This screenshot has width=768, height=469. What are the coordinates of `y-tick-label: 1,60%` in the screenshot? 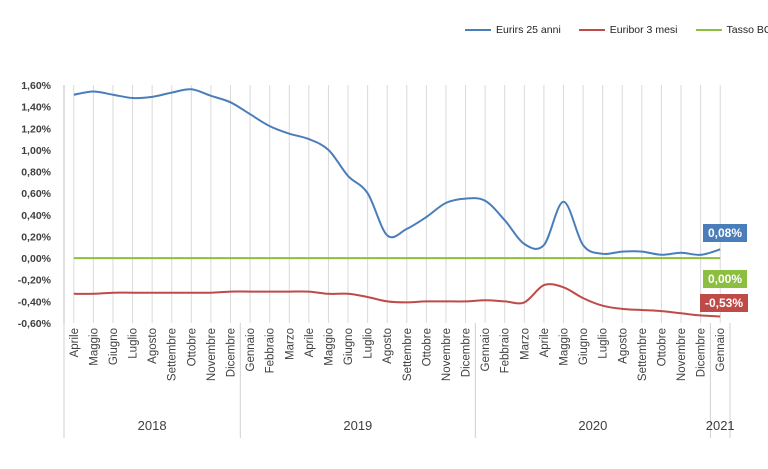 It's located at (36, 86).